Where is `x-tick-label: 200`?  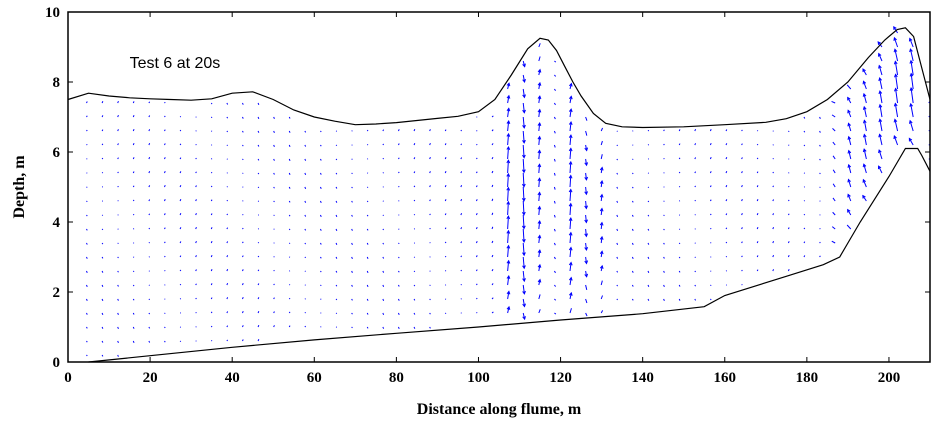
x-tick-label: 200 is located at coordinates (889, 378).